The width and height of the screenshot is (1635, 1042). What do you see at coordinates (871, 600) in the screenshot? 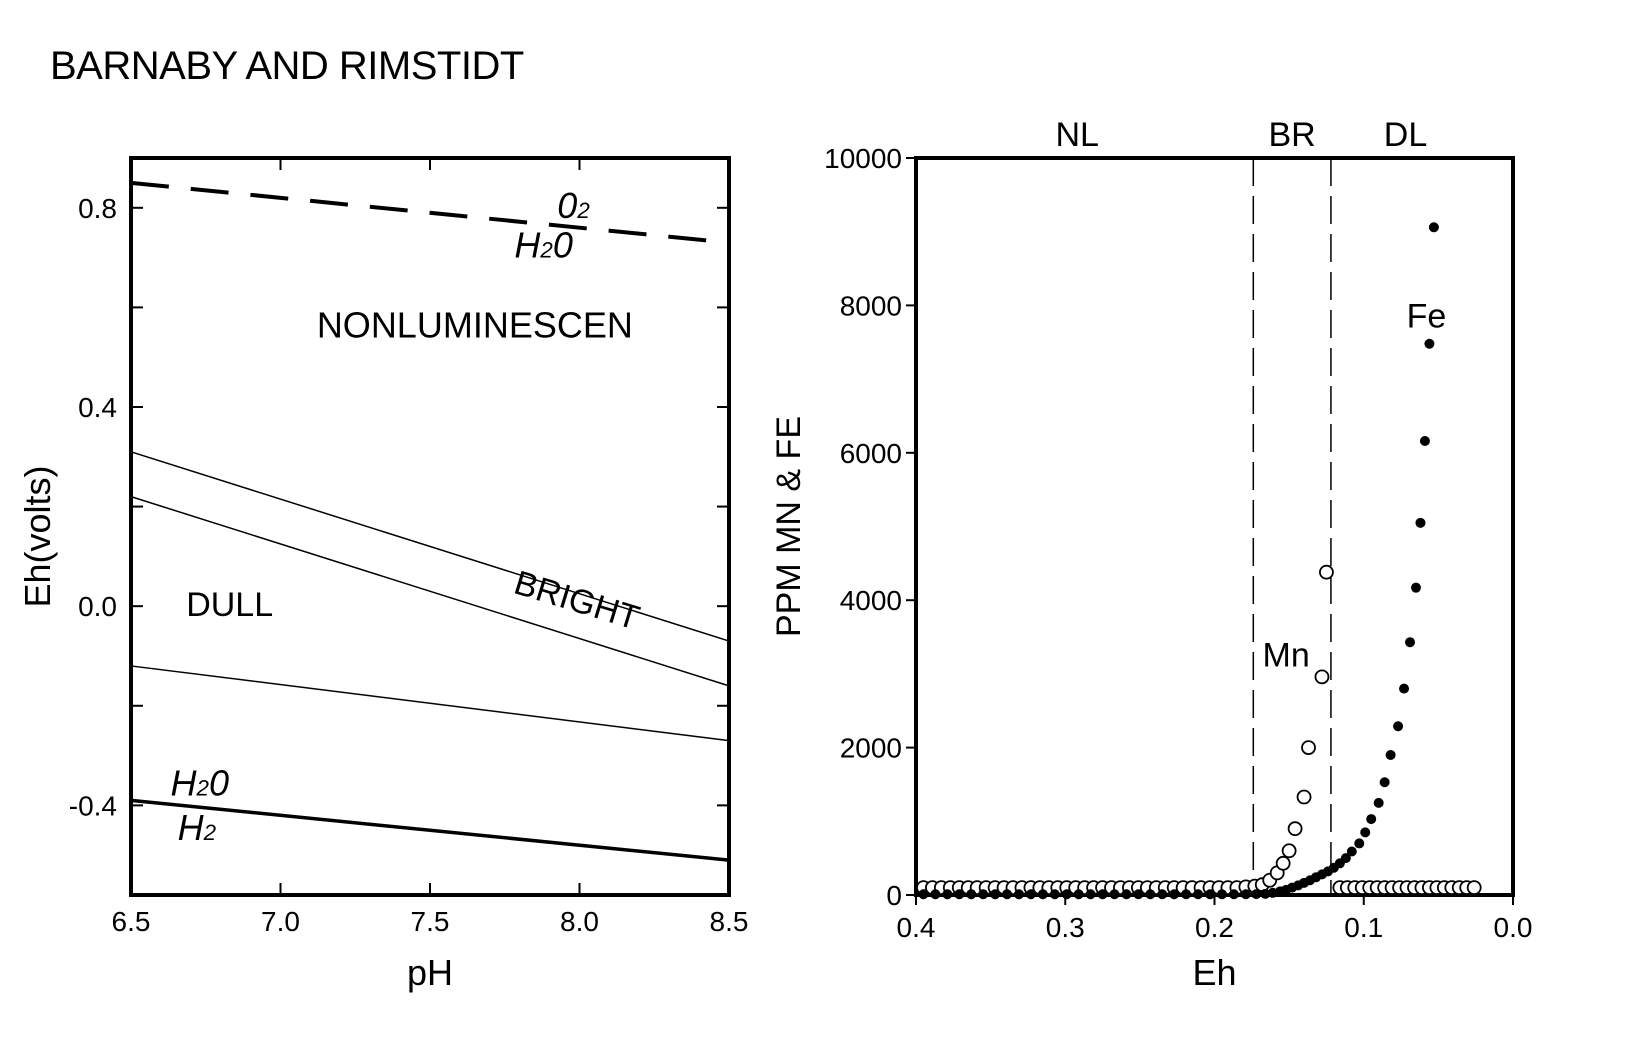
I see `right-y-tick-label: 4000` at bounding box center [871, 600].